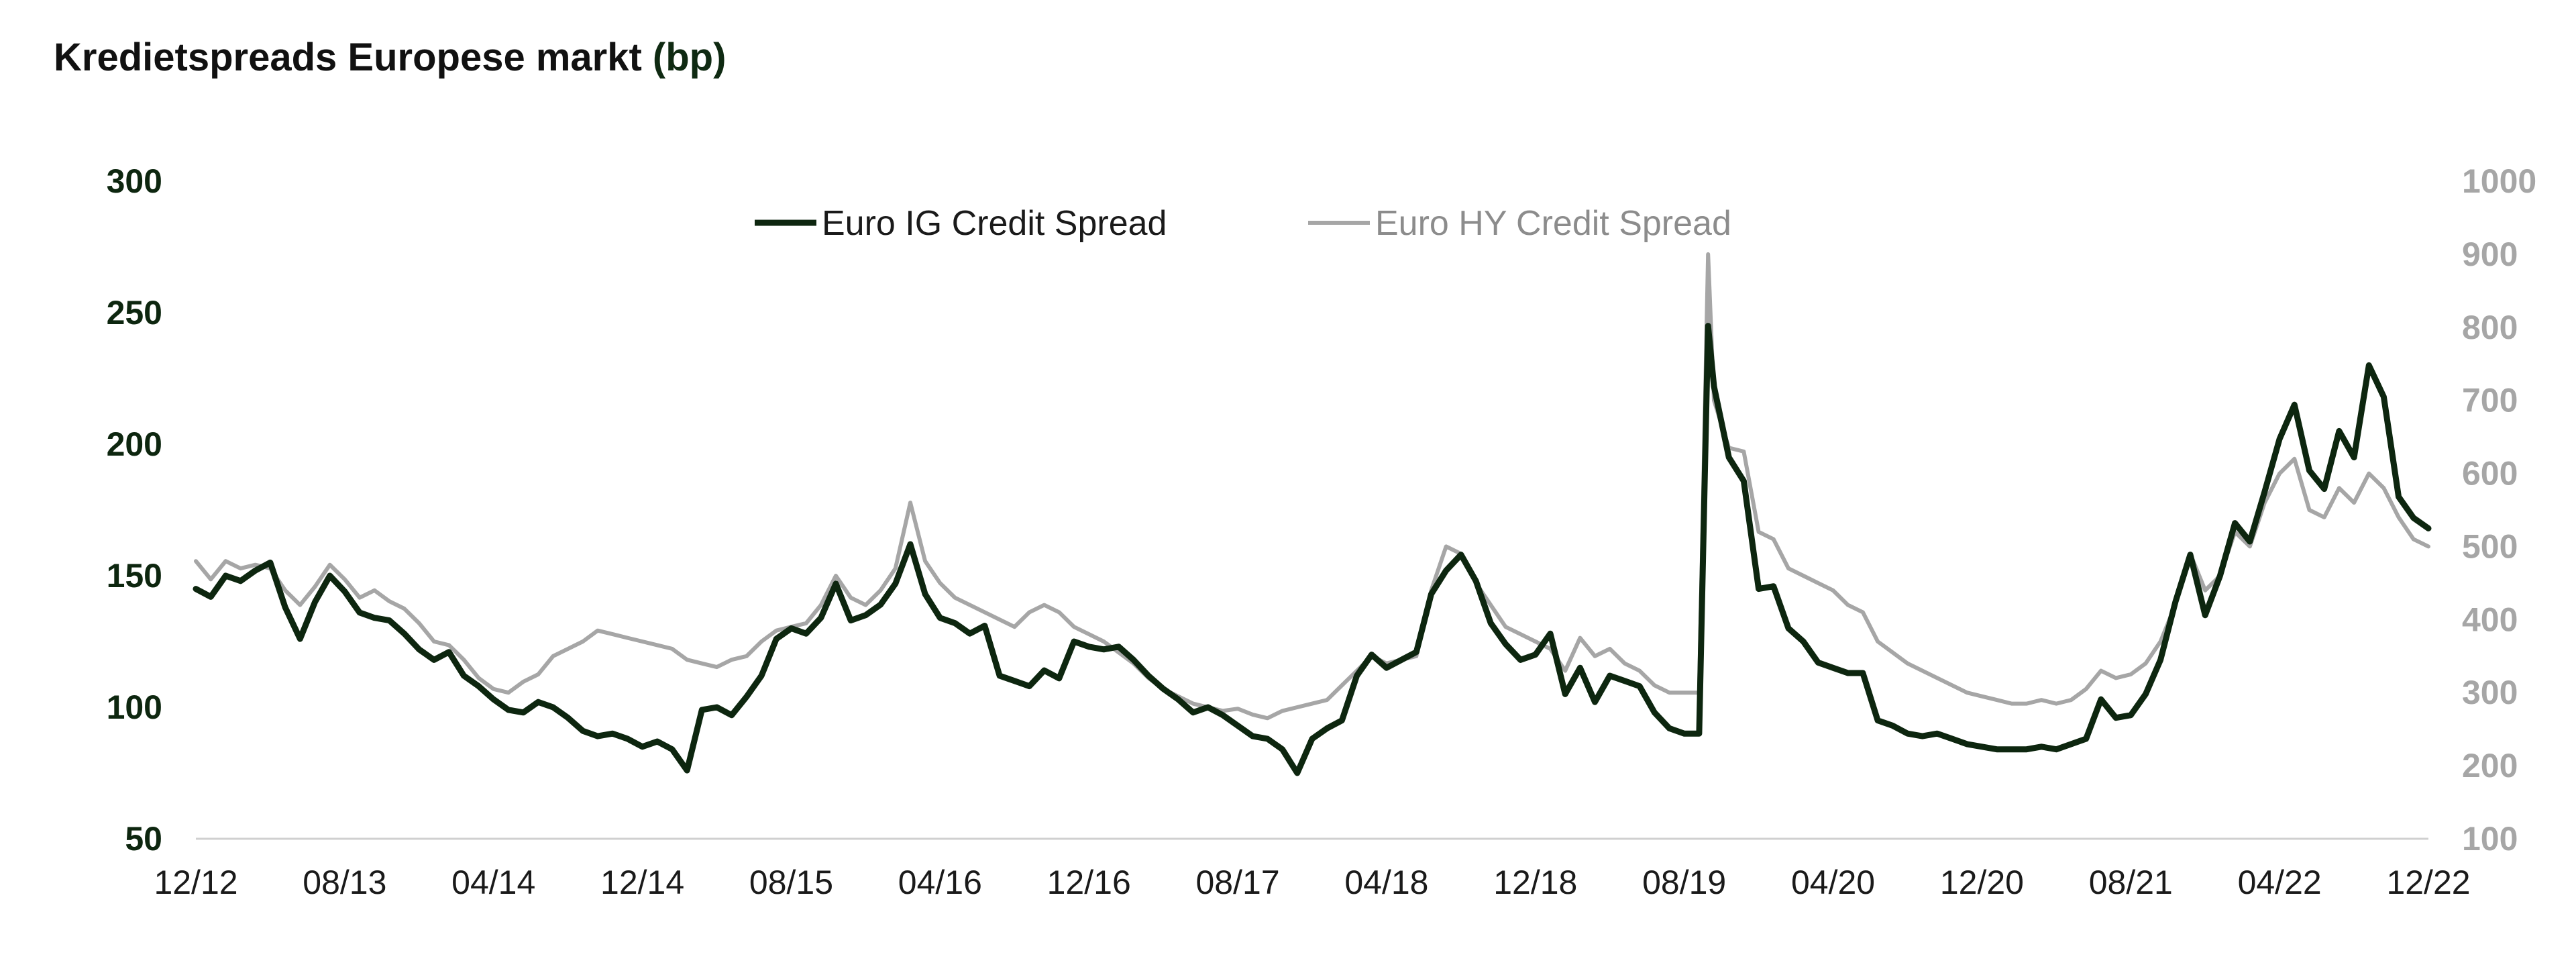 The width and height of the screenshot is (2576, 975). Describe the element at coordinates (1535, 882) in the screenshot. I see `x-tick-label: 12/18` at that location.